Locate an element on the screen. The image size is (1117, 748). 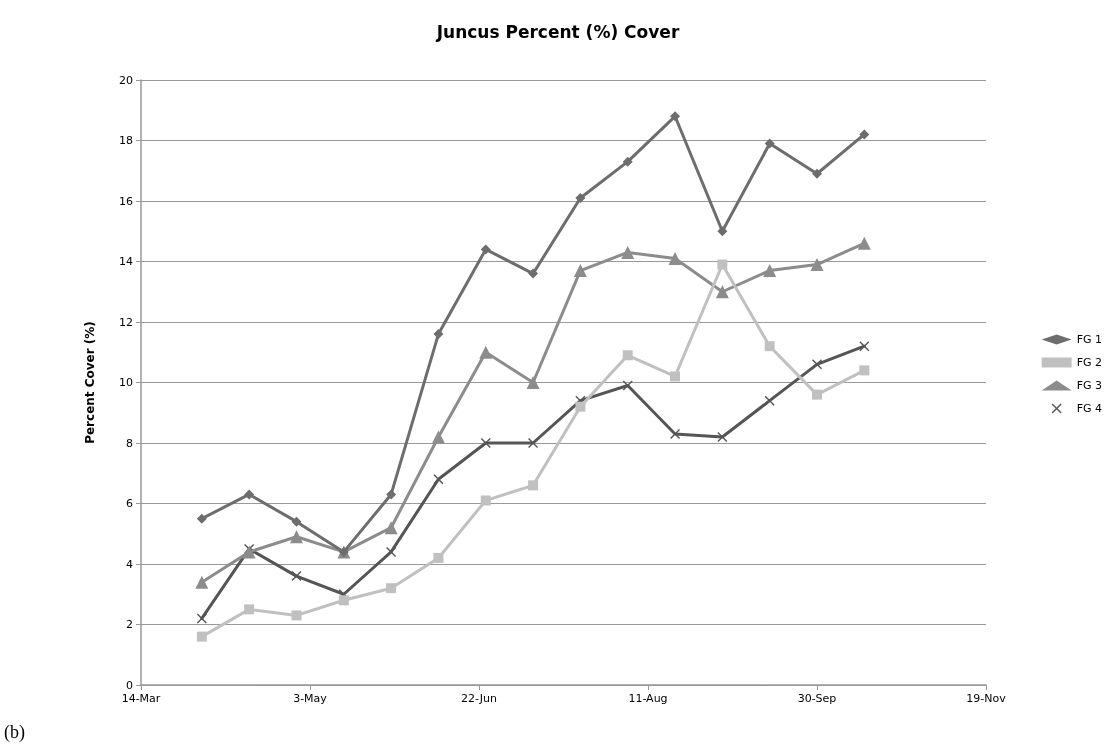
legend-label: FG 2 is located at coordinates (1089, 362).